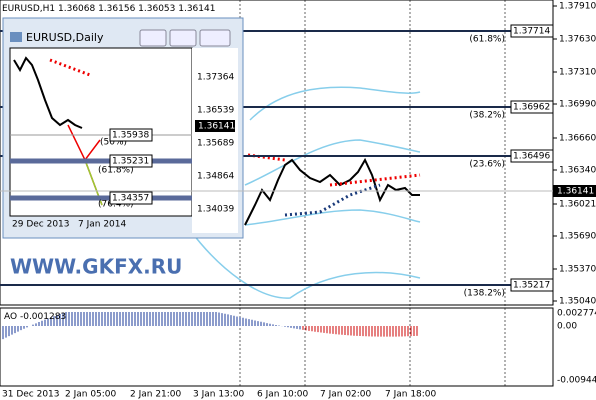 This screenshot has height=400, width=596. Describe the element at coordinates (113, 143) in the screenshot. I see `inset-level-label: (50%)` at that location.